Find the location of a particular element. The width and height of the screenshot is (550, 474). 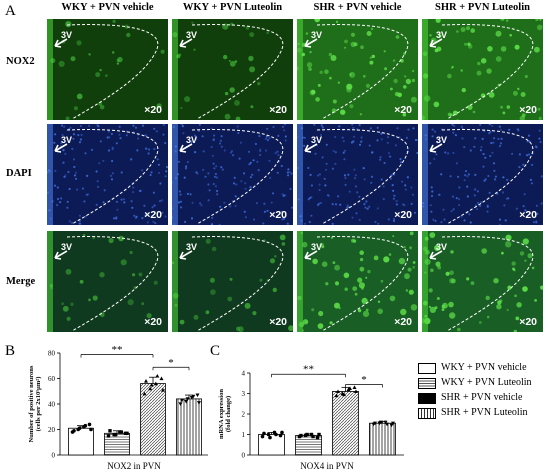

legend-swatch-horizontal-lines is located at coordinates (427, 383).